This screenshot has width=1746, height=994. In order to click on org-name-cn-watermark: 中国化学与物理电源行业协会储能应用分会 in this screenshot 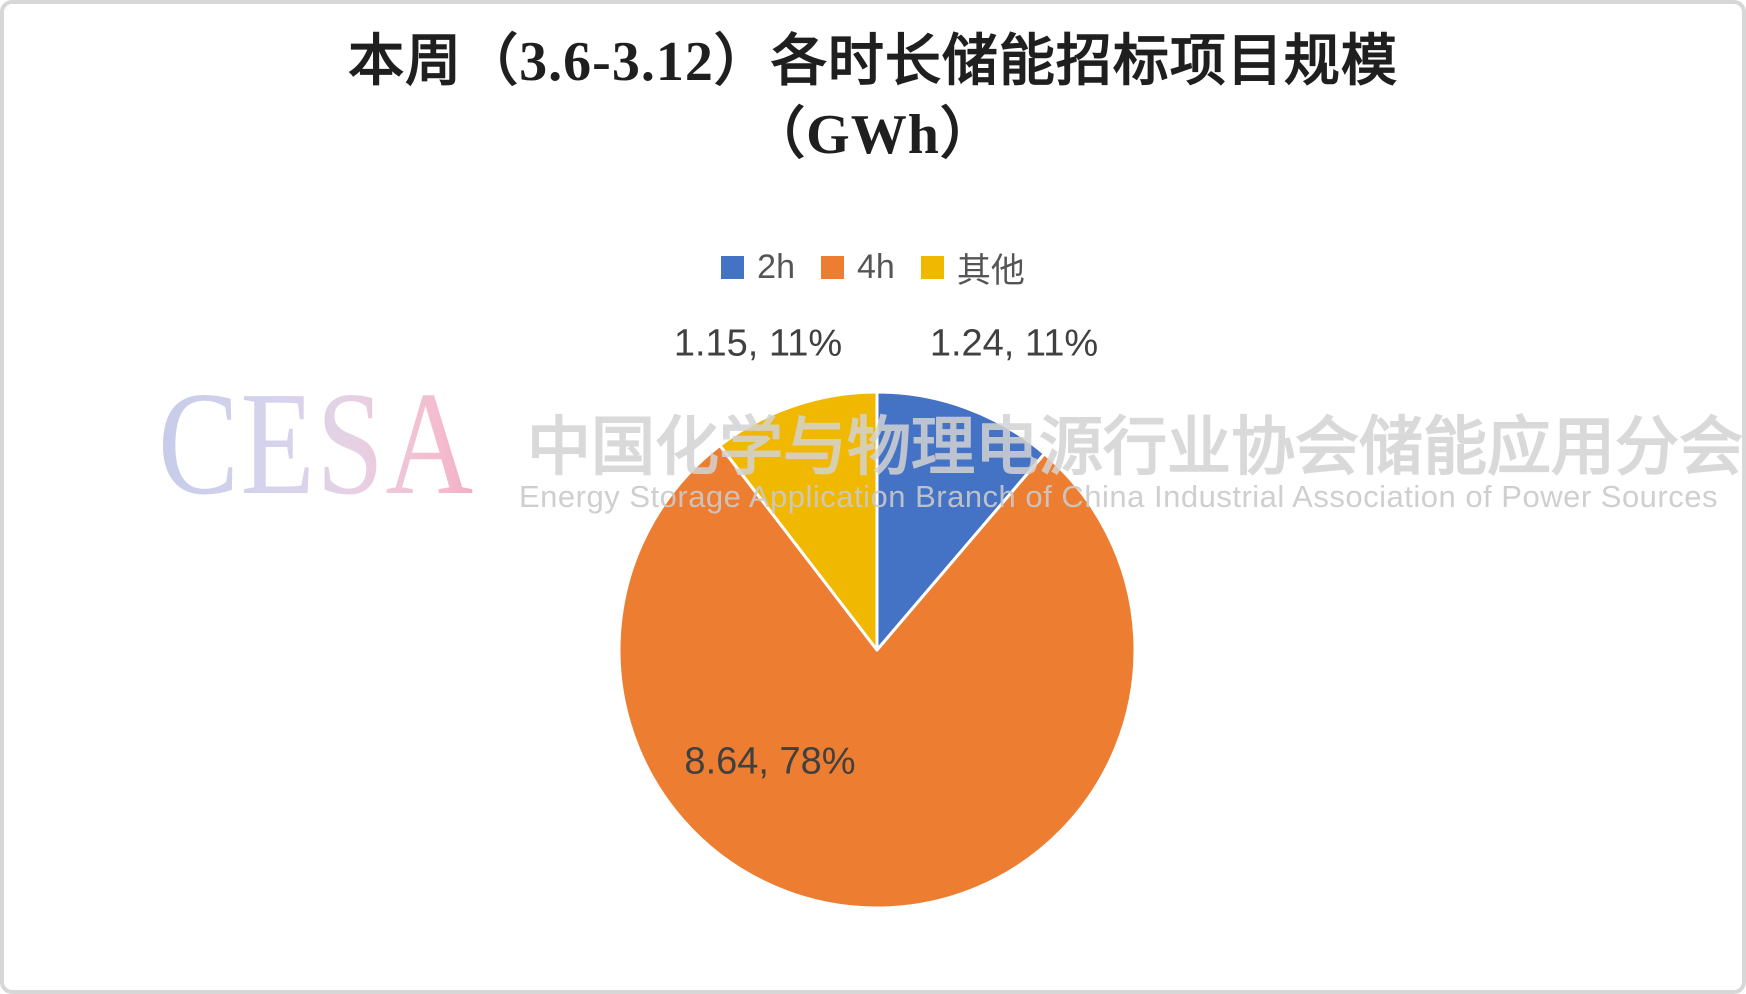, I will do `click(1135, 447)`.